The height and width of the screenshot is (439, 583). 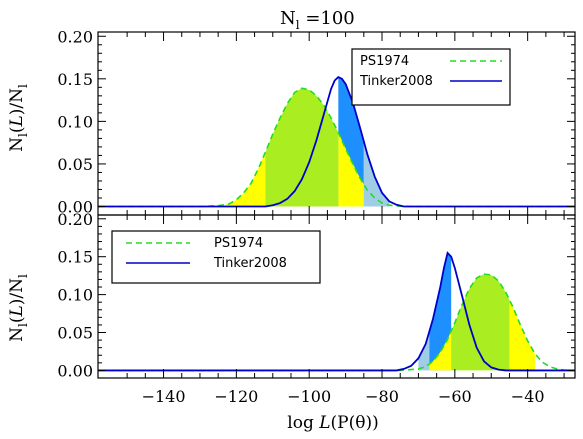 I want to click on y-axis-title-top: Nl(L)/Nl, so click(x=18, y=118).